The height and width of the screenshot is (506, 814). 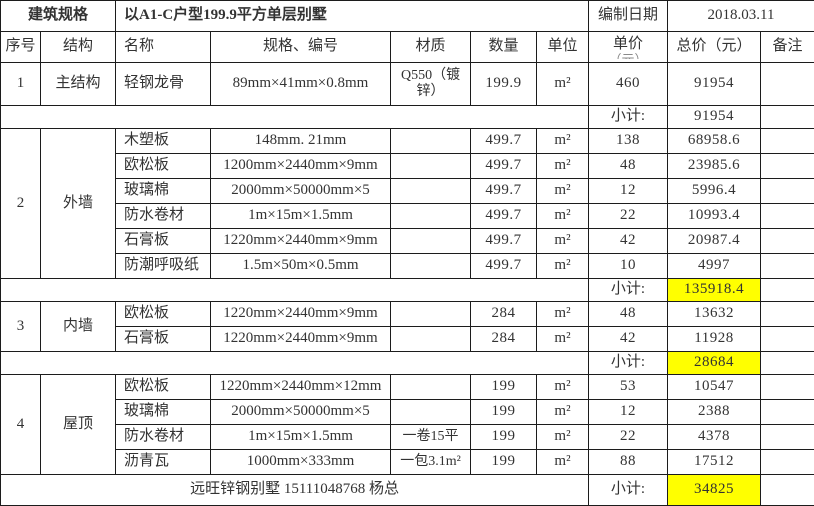 I want to click on price-cell: 10, so click(x=628, y=266).